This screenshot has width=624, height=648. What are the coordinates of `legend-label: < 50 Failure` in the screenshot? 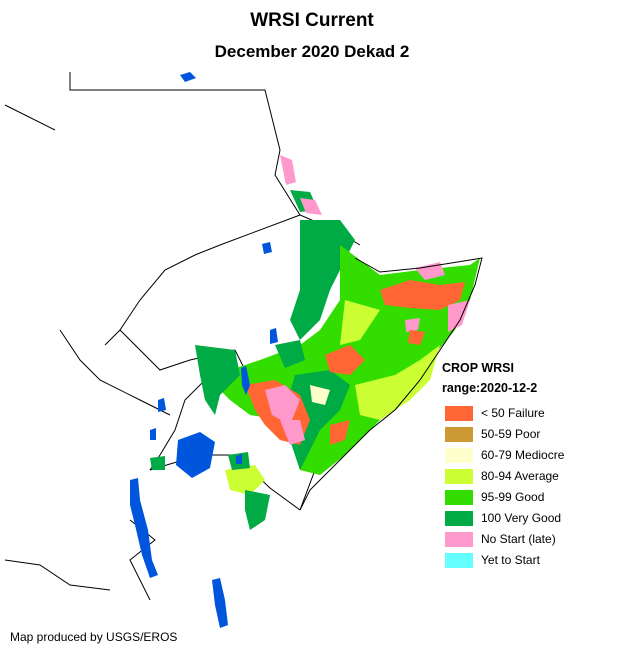 It's located at (513, 413).